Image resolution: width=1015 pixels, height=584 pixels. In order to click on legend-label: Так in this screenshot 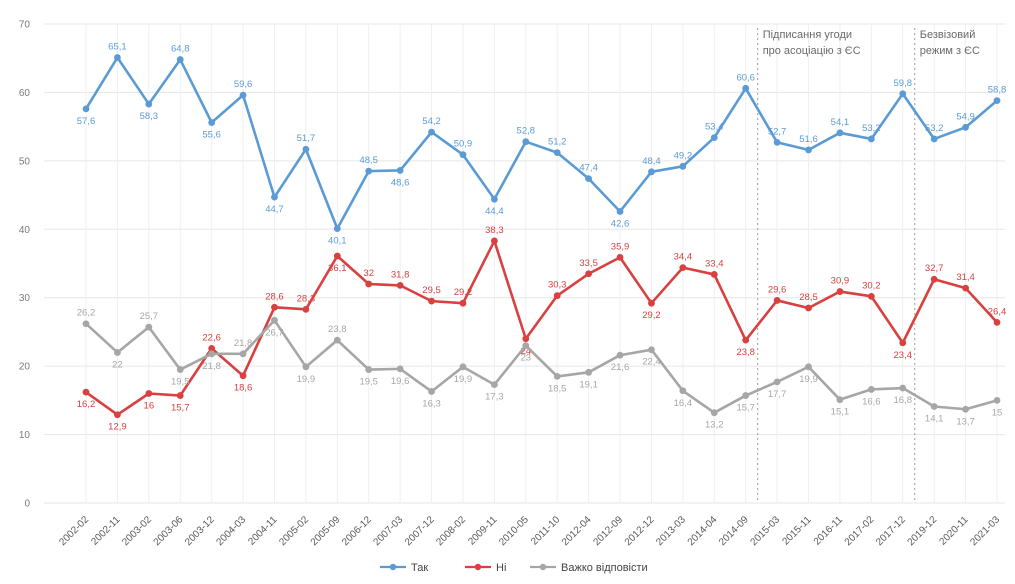, I will do `click(419, 568)`.